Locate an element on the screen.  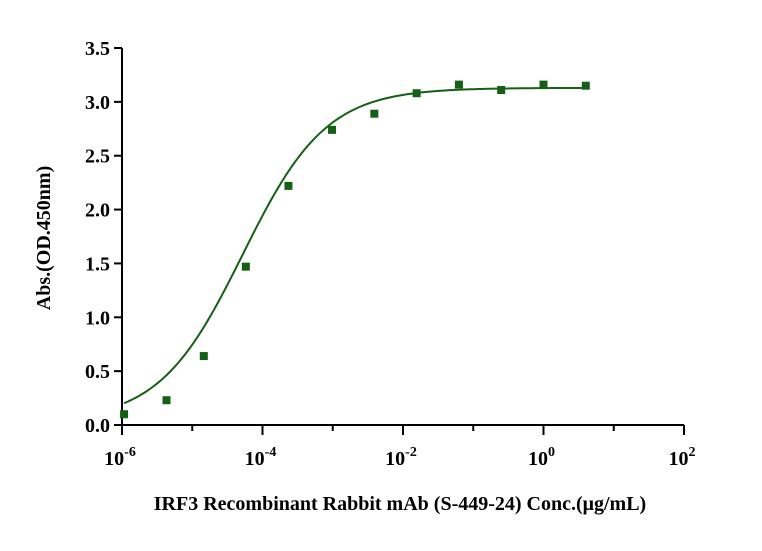
x-tick-exponent: 2 is located at coordinates (692, 452).